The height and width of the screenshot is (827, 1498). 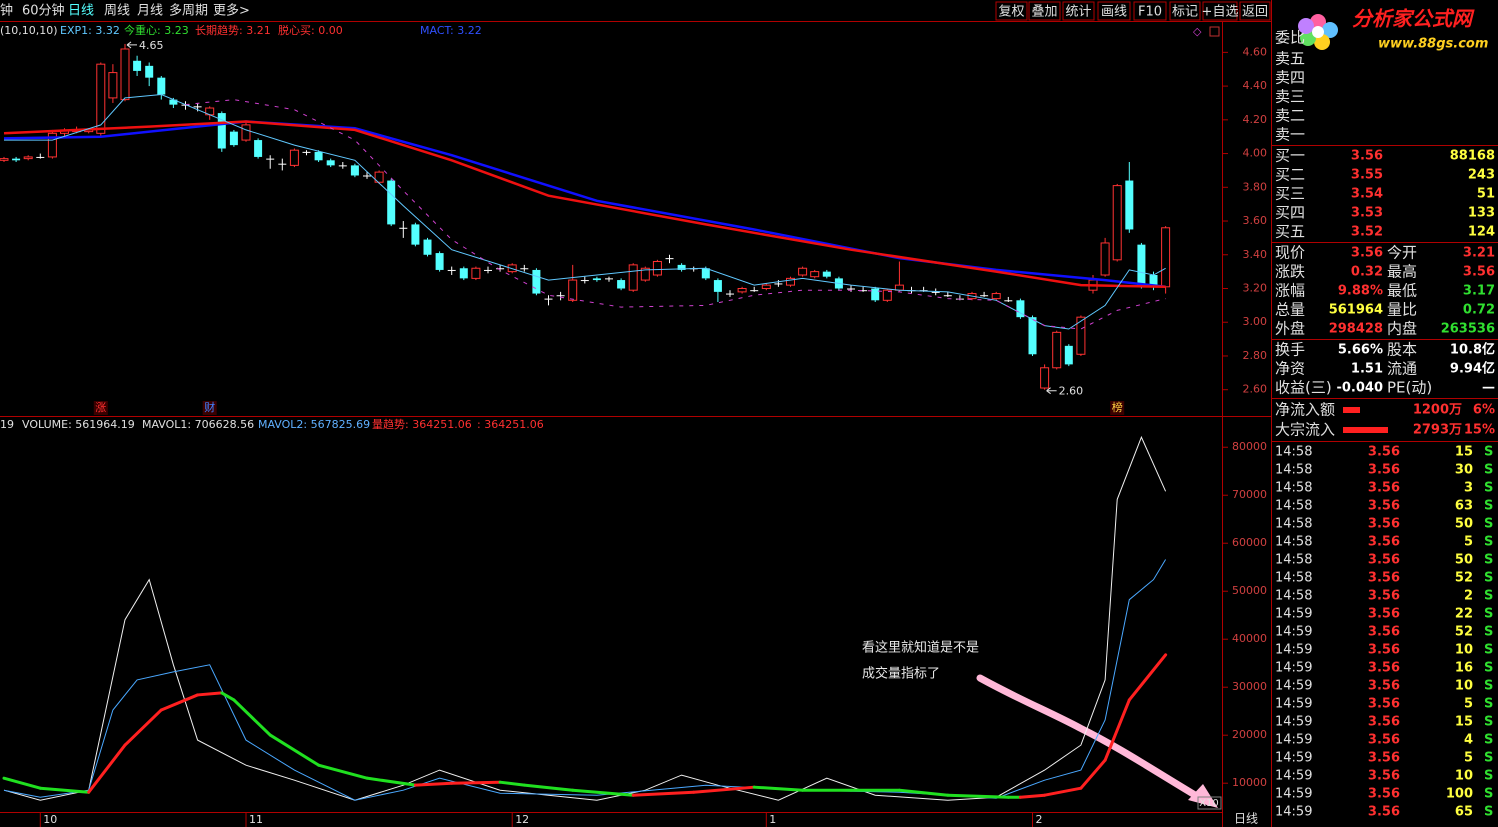 What do you see at coordinates (1290, 310) in the screenshot?
I see `stat-label: 总量` at bounding box center [1290, 310].